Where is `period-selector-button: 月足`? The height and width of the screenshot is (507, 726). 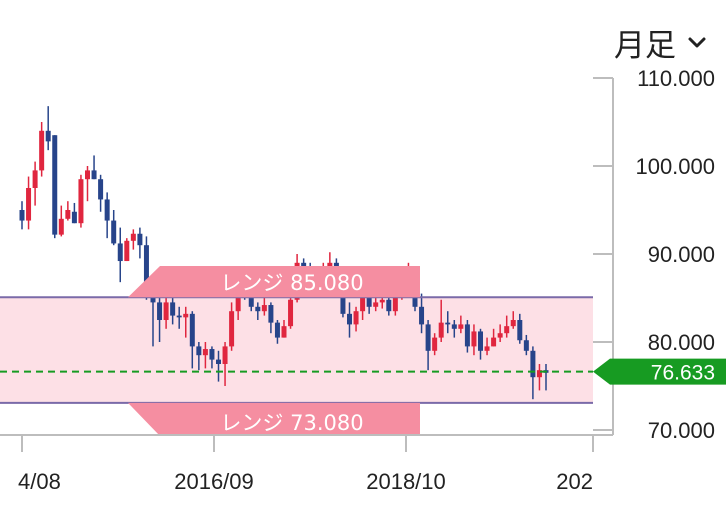 period-selector-button: 月足 is located at coordinates (661, 42).